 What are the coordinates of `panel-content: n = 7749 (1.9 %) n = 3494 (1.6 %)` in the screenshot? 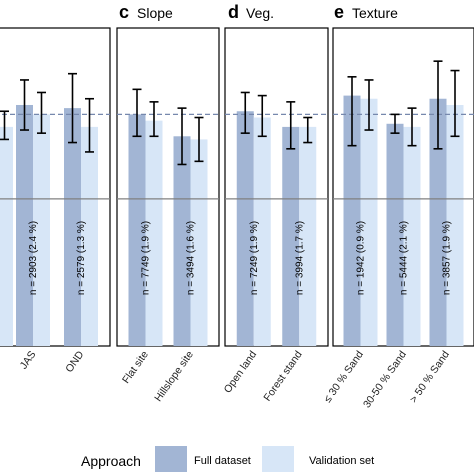 It's located at (168, 217).